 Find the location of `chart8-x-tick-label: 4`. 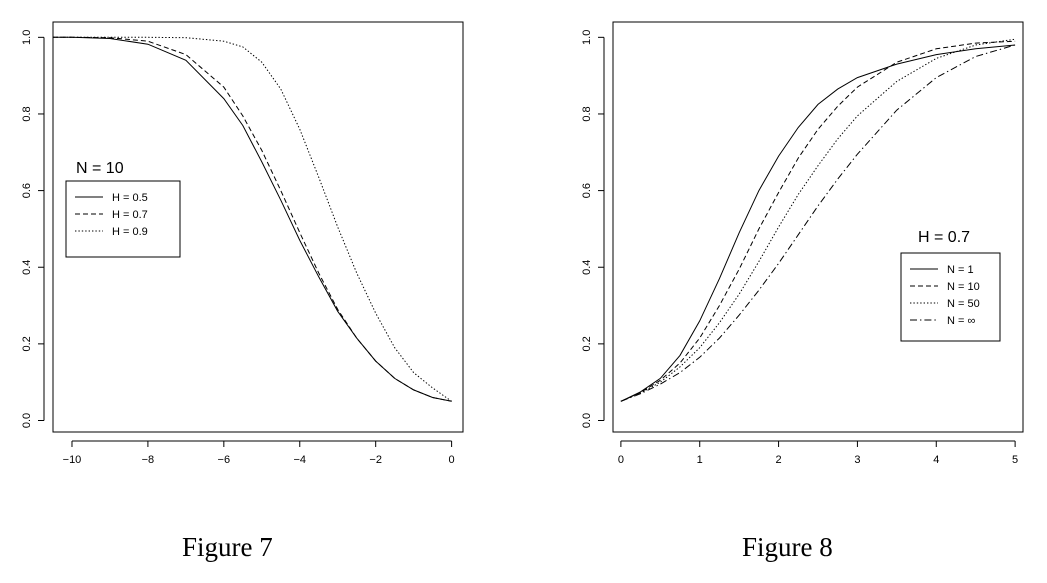

chart8-x-tick-label: 4 is located at coordinates (936, 460).